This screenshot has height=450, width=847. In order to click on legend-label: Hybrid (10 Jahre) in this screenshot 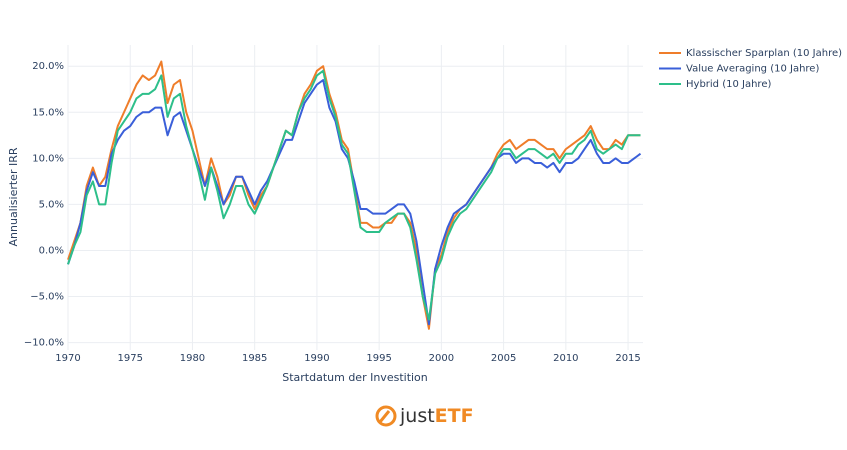, I will do `click(728, 84)`.